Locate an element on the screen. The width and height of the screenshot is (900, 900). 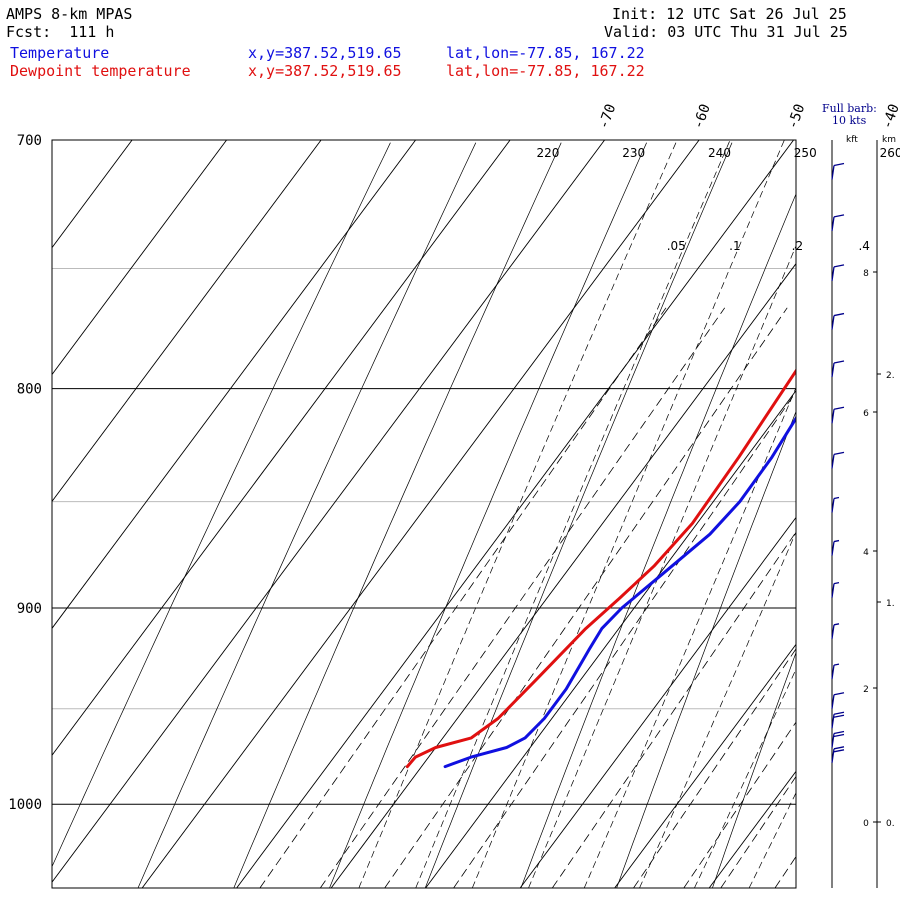
theta-label: 240 is located at coordinates (719, 153).